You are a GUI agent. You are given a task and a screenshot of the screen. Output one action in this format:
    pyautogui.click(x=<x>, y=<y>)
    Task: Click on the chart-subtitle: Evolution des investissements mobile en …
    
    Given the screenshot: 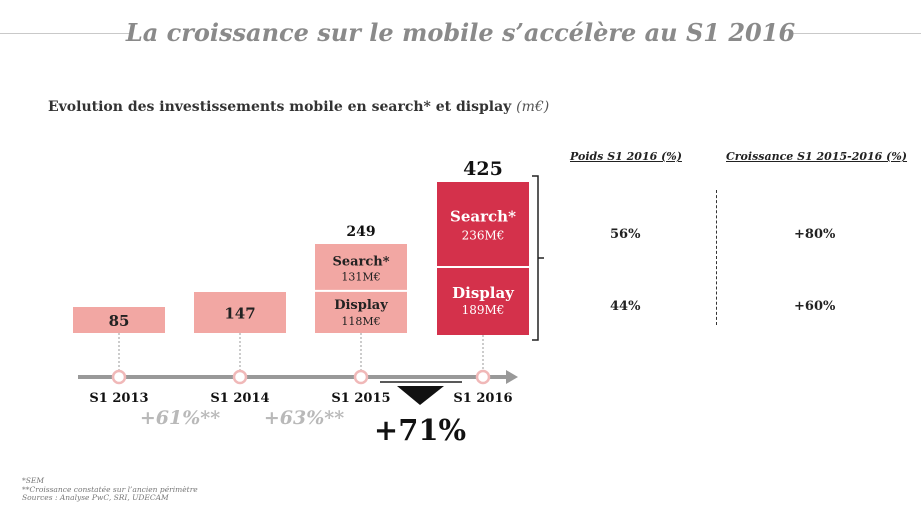 What is the action you would take?
    pyautogui.click(x=298, y=107)
    